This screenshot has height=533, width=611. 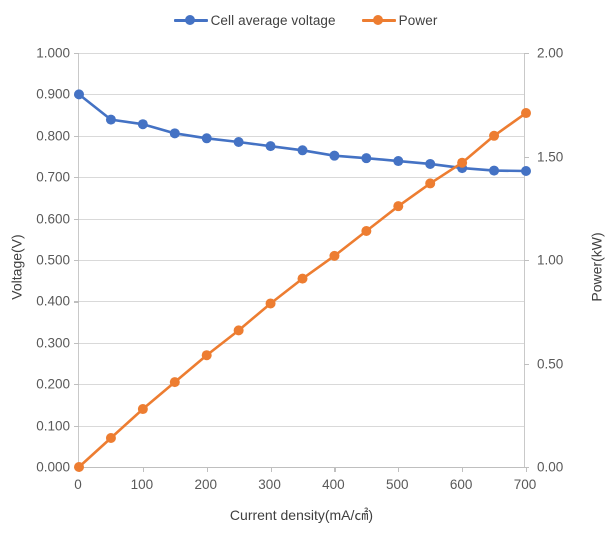 I want to click on y-axis-left-tick-label: 0.000, so click(x=53, y=467).